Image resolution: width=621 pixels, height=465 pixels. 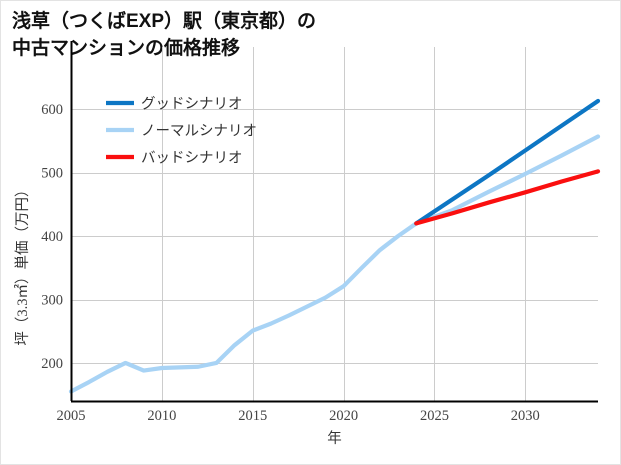 I want to click on y-tick-label: 500, so click(x=52, y=174).